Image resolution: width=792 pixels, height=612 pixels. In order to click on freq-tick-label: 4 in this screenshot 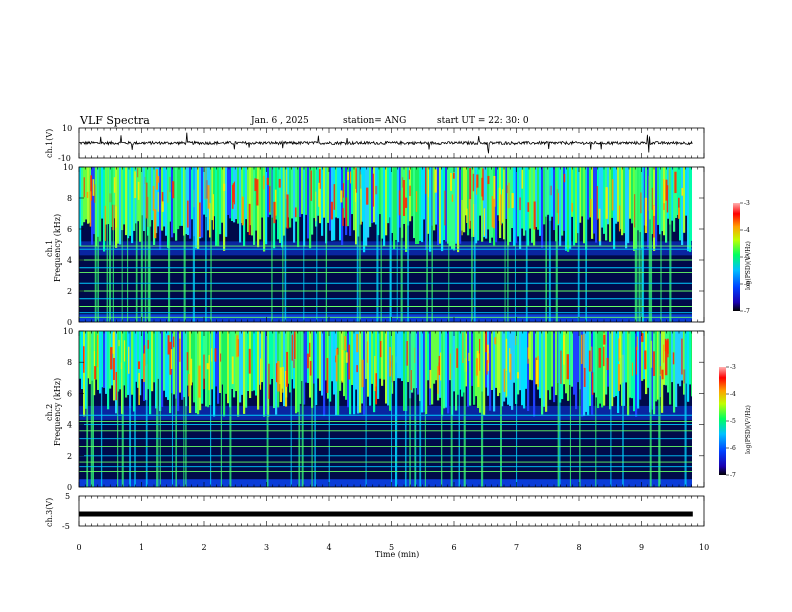, I will do `click(69, 425)`.